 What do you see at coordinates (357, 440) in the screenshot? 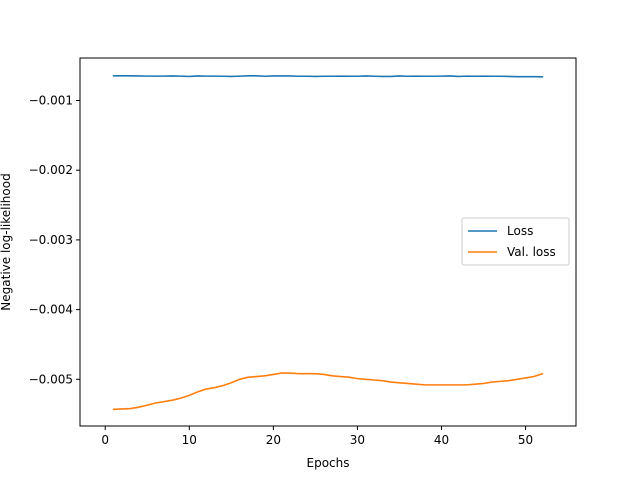
I see `x-tick-label: 30` at bounding box center [357, 440].